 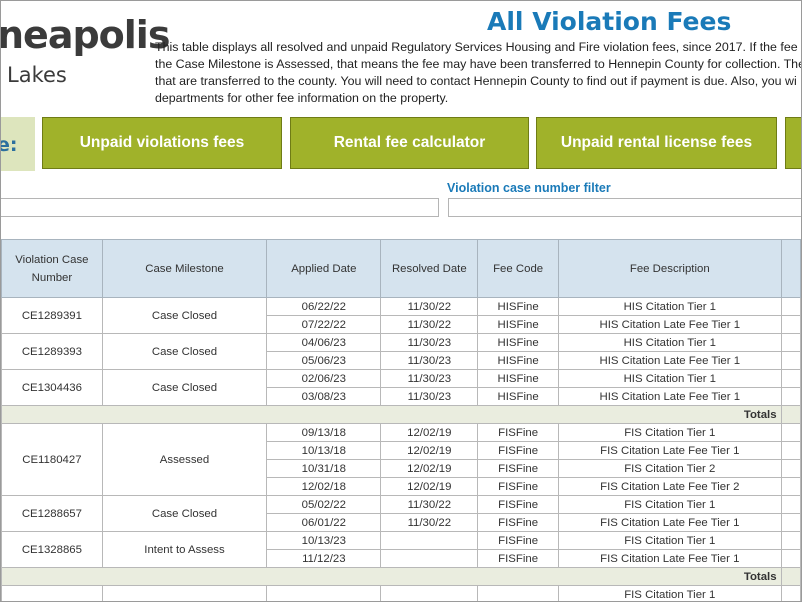 What do you see at coordinates (37, 75) in the screenshot?
I see `city-logo-subtitle: Lakes` at bounding box center [37, 75].